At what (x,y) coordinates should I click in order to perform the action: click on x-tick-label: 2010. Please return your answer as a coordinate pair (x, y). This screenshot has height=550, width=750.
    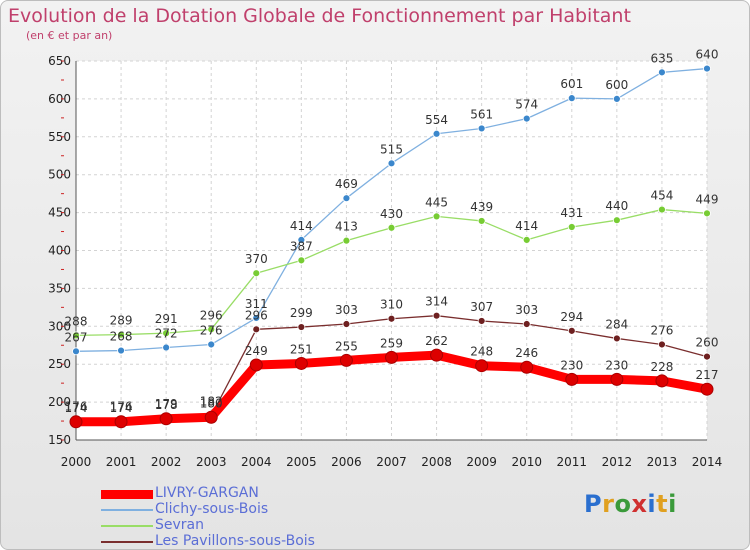
    Looking at the image, I should click on (526, 462).